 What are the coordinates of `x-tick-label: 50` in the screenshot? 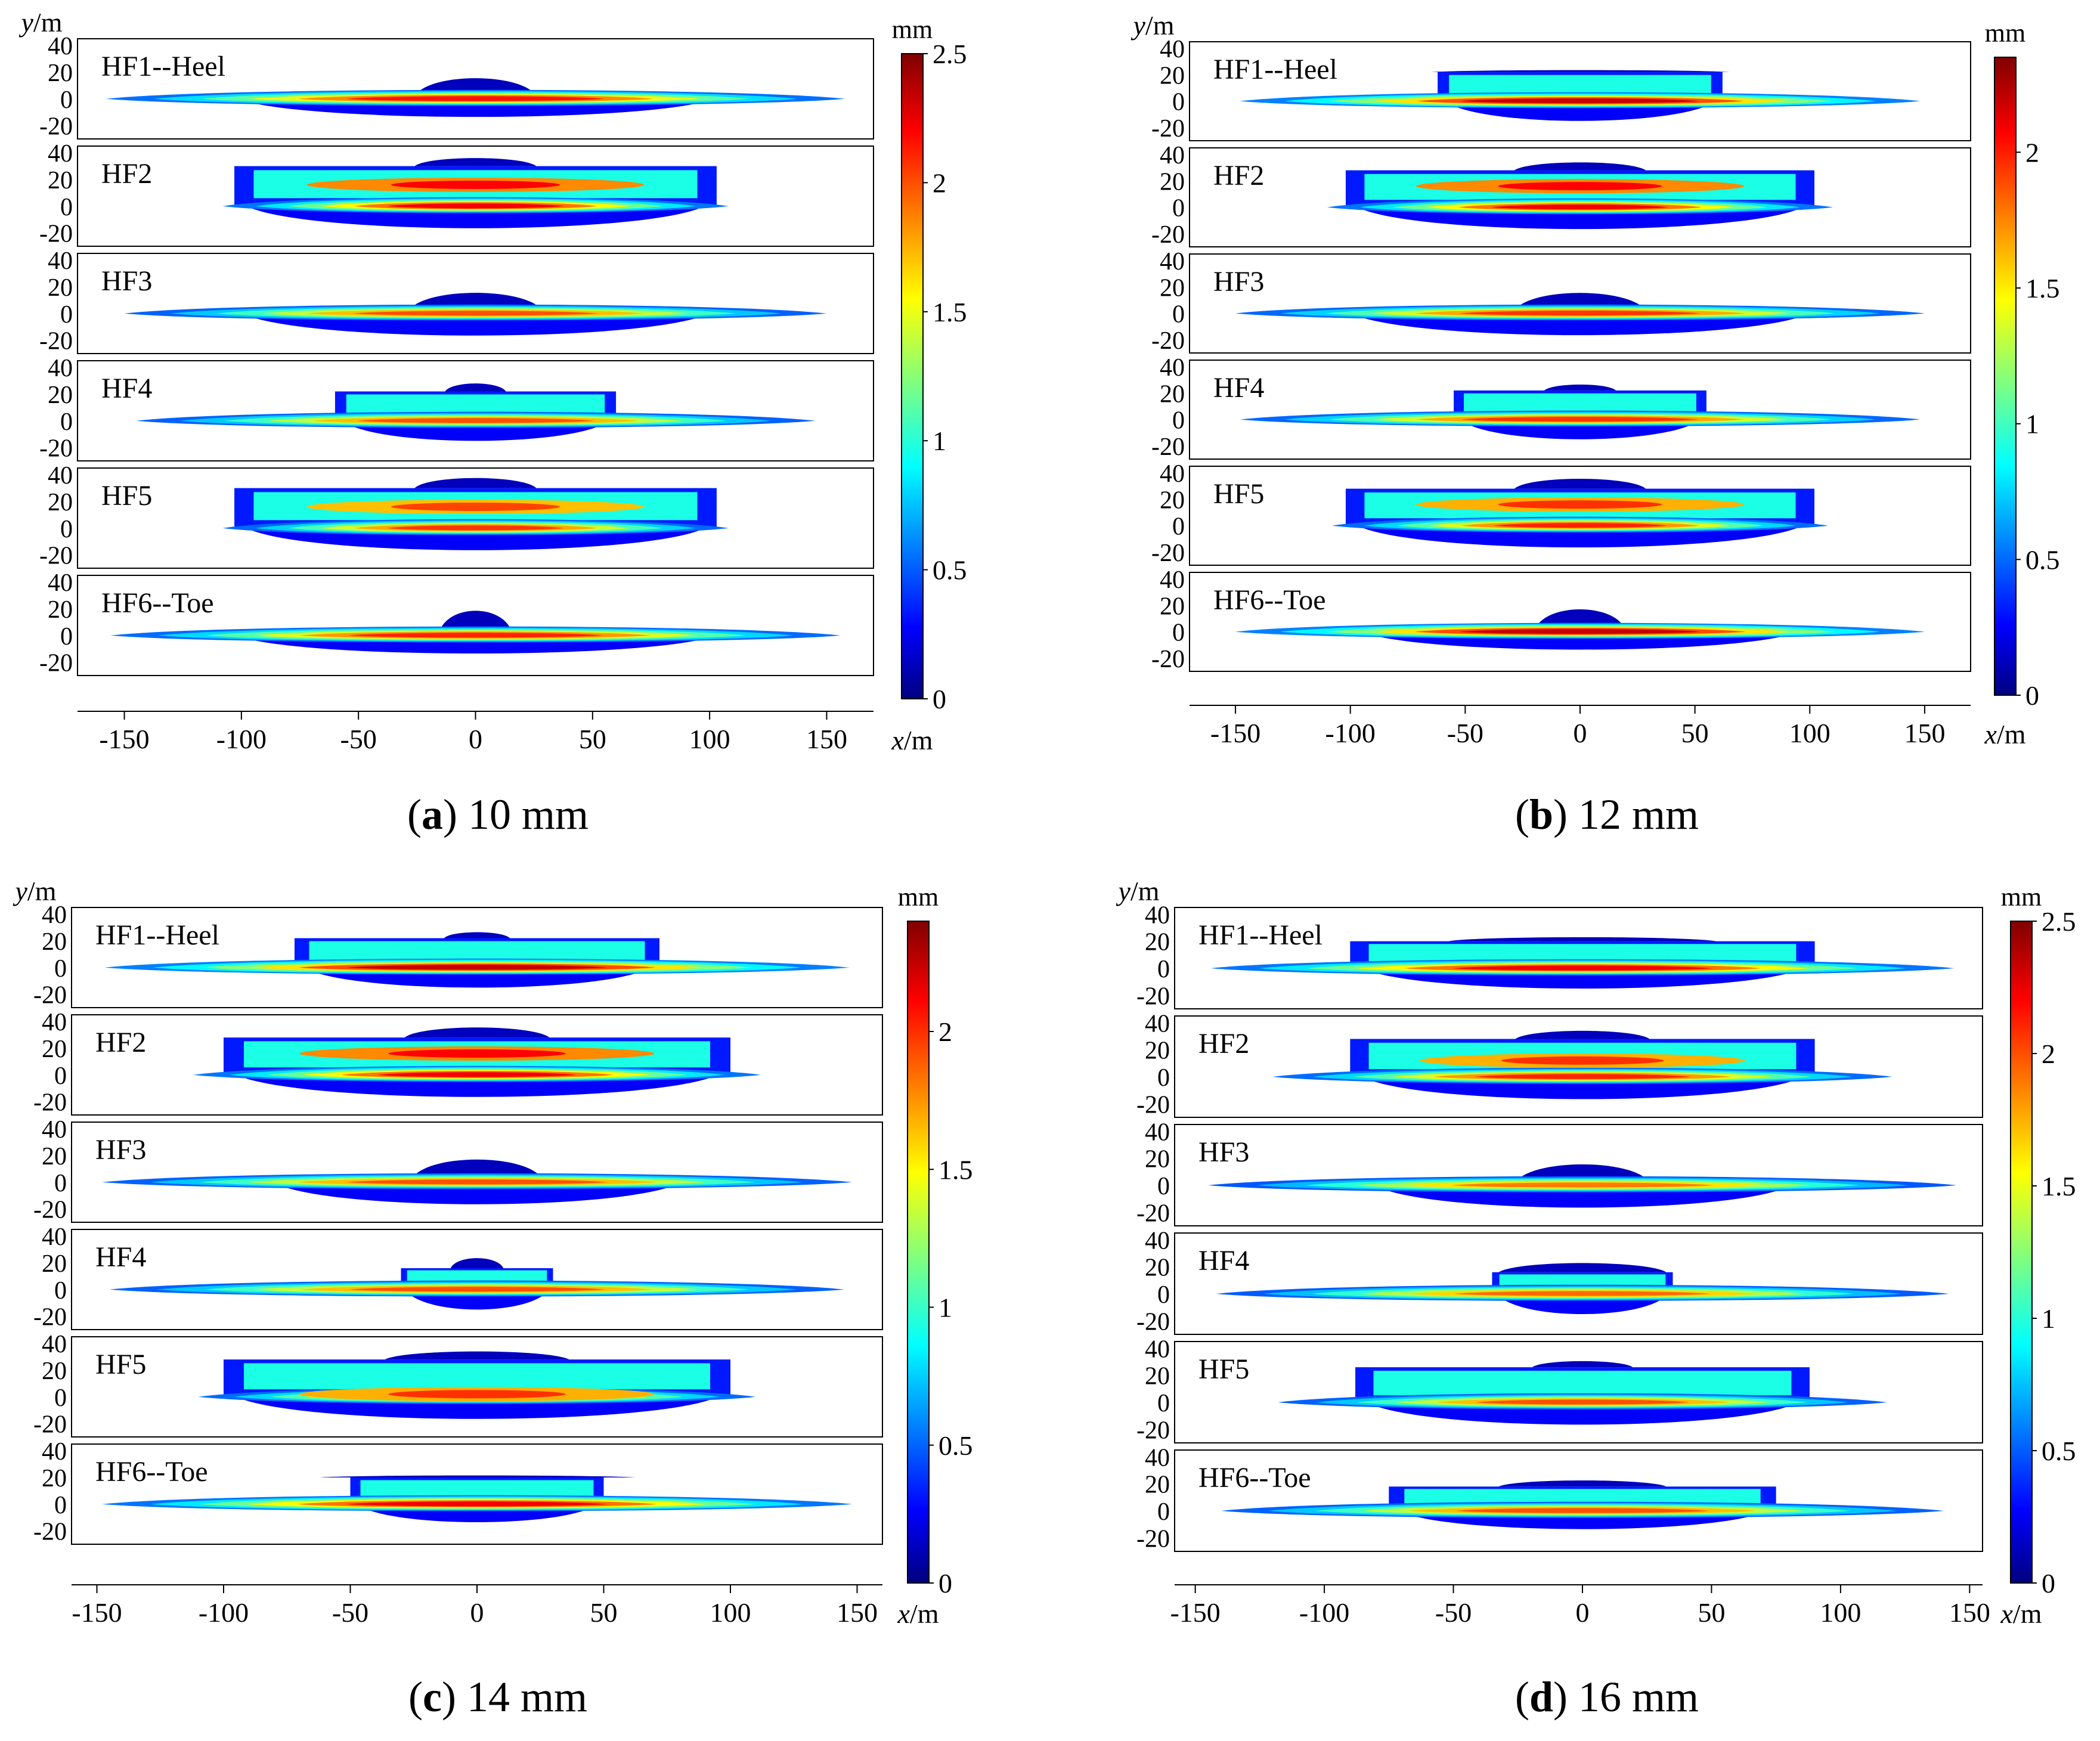 It's located at (604, 1612).